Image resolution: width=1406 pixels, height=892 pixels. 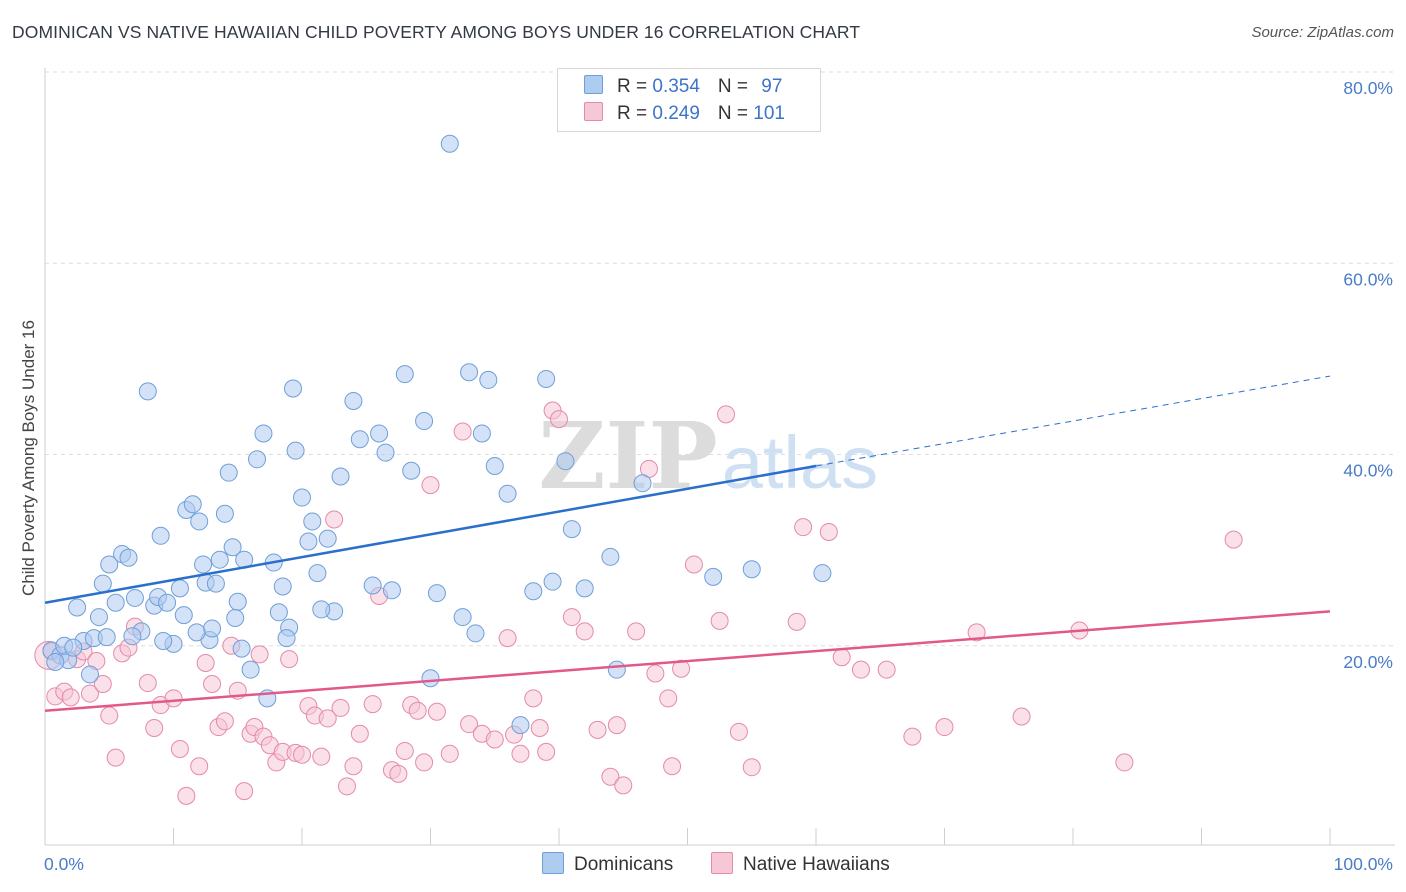 What do you see at coordinates (1322, 32) in the screenshot?
I see `source-credit: Source: ZipAtlas.com` at bounding box center [1322, 32].